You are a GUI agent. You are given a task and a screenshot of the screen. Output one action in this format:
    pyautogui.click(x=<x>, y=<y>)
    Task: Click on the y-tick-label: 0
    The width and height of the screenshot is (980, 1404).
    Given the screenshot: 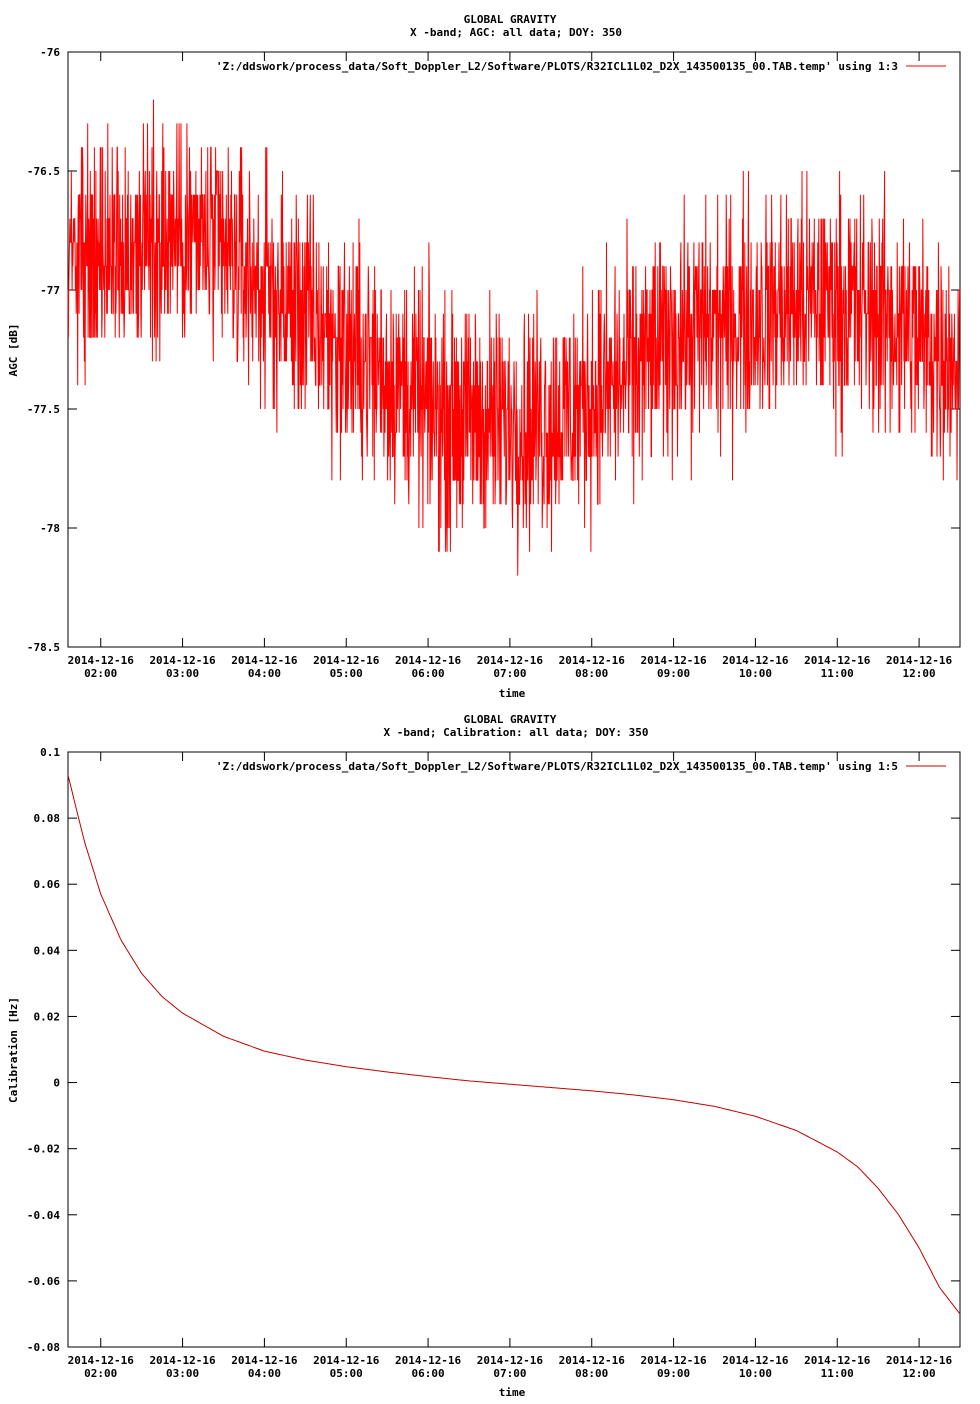 What is the action you would take?
    pyautogui.click(x=56, y=1083)
    